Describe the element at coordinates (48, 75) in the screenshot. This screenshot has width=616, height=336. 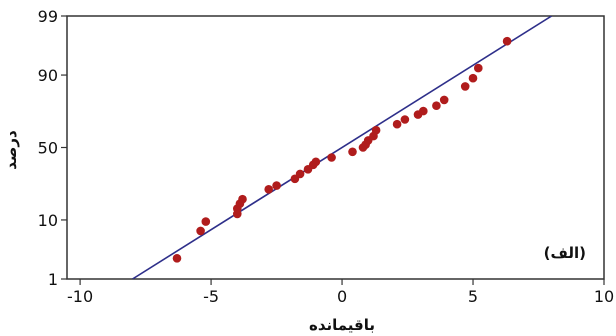
I see `y-tick-label: 90` at that location.